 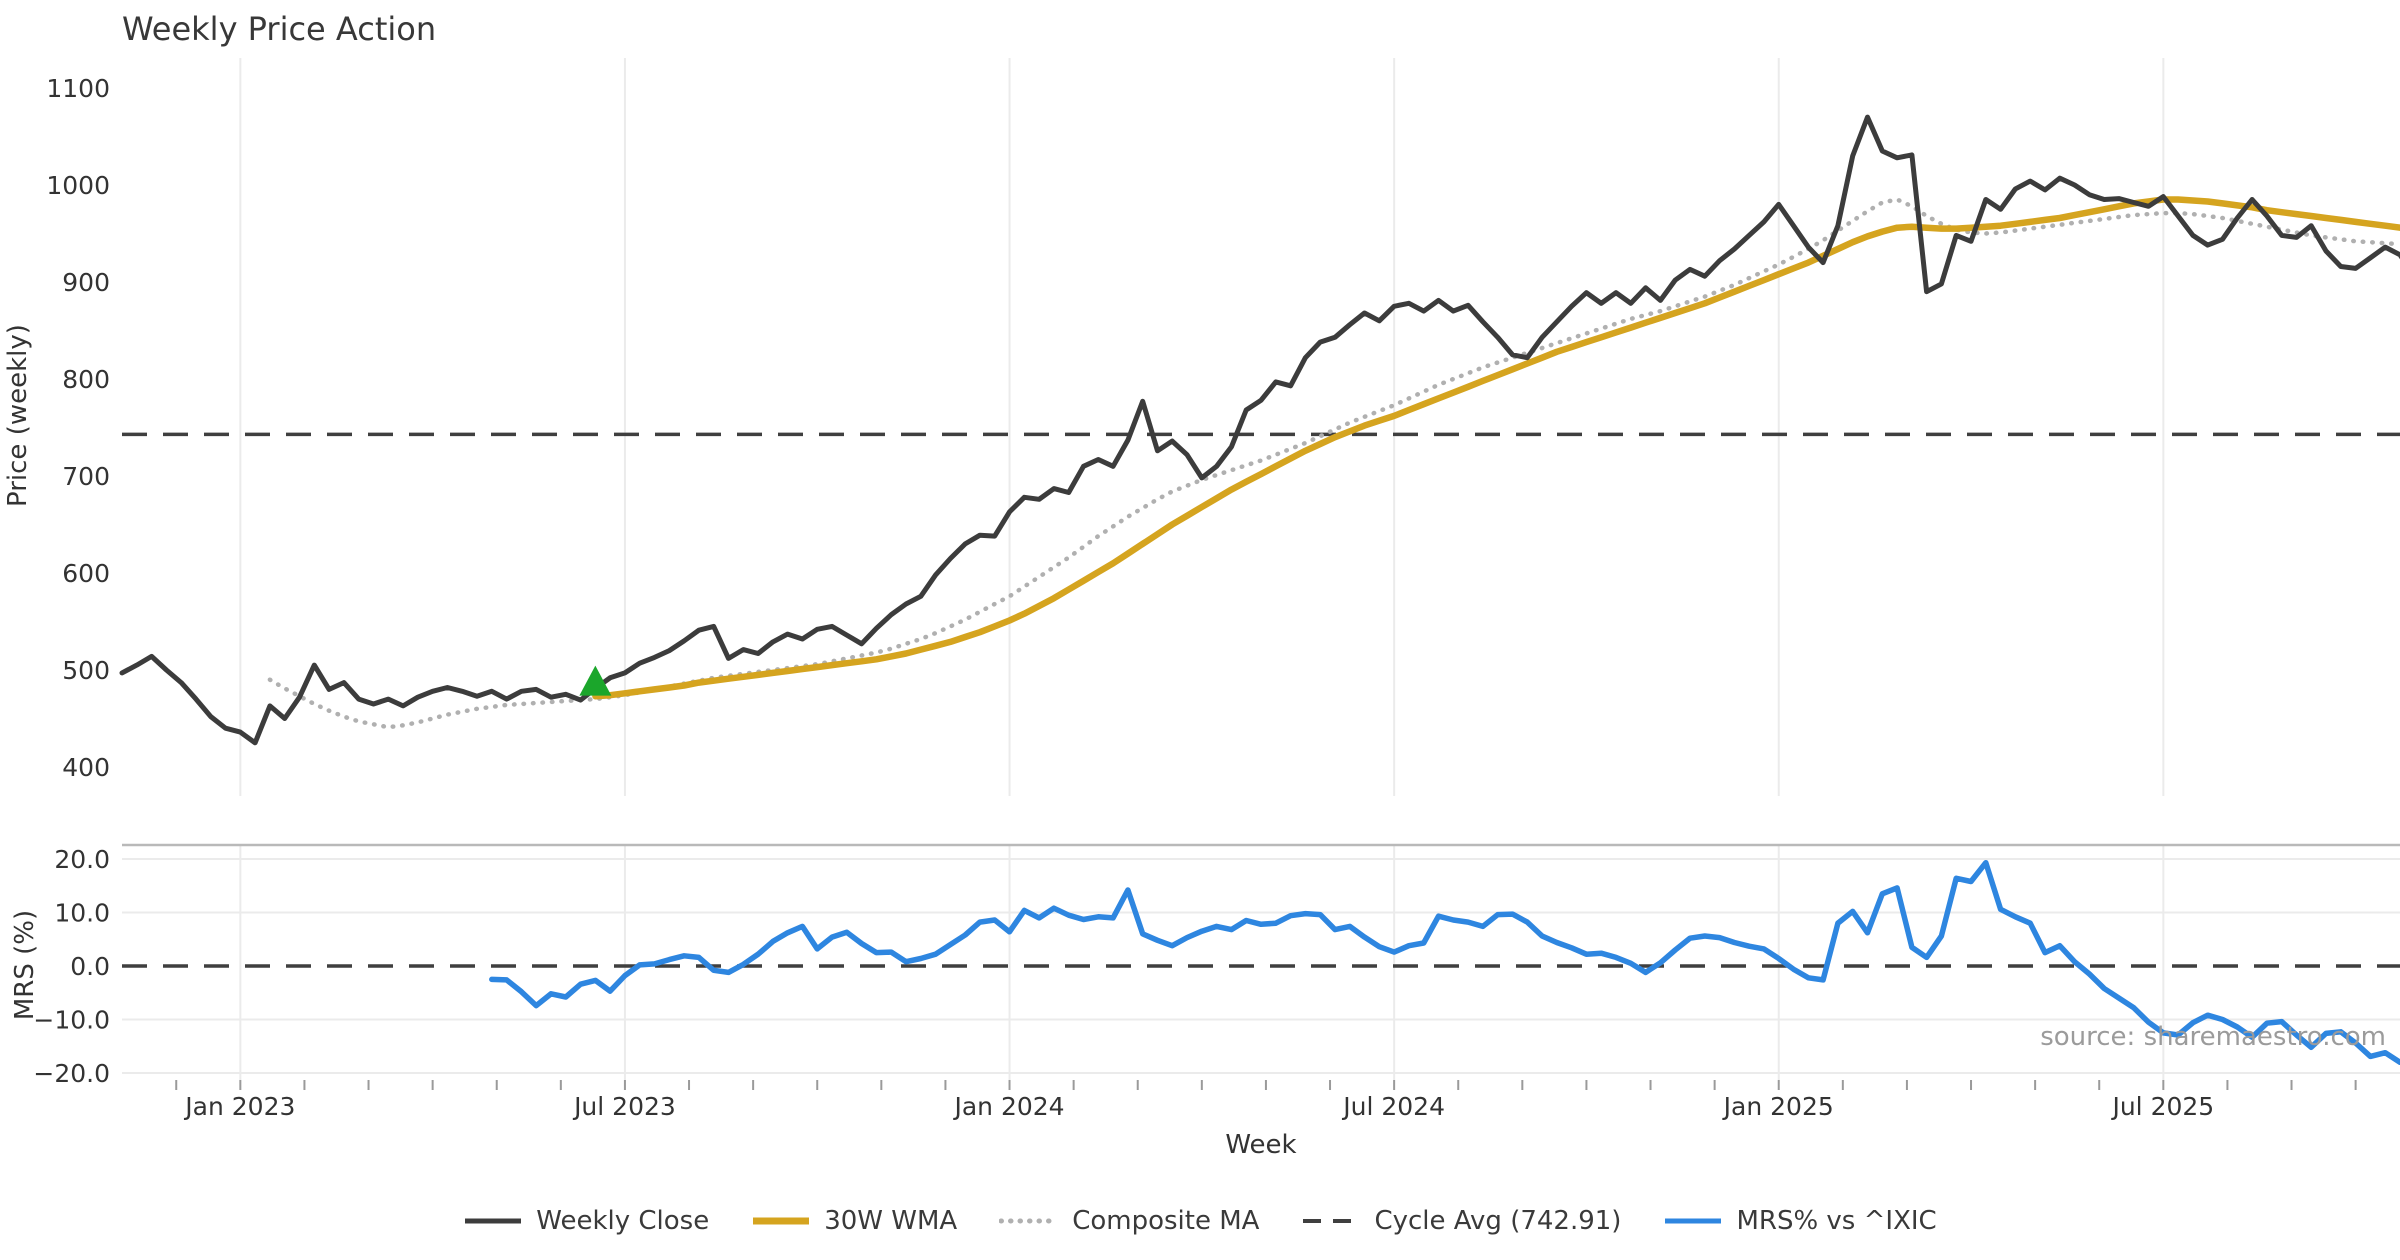 I want to click on legend-swatch-dotted-icon, so click(x=1029, y=1221).